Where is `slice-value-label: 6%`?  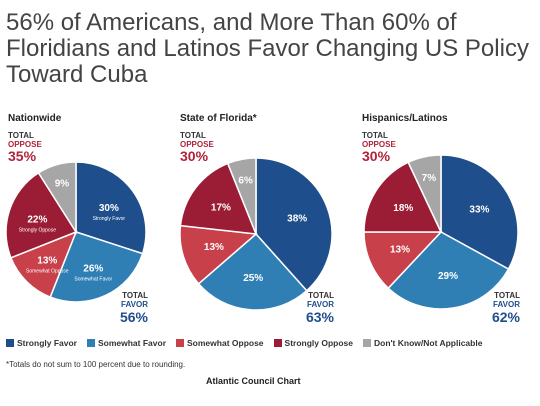 slice-value-label: 6% is located at coordinates (245, 180).